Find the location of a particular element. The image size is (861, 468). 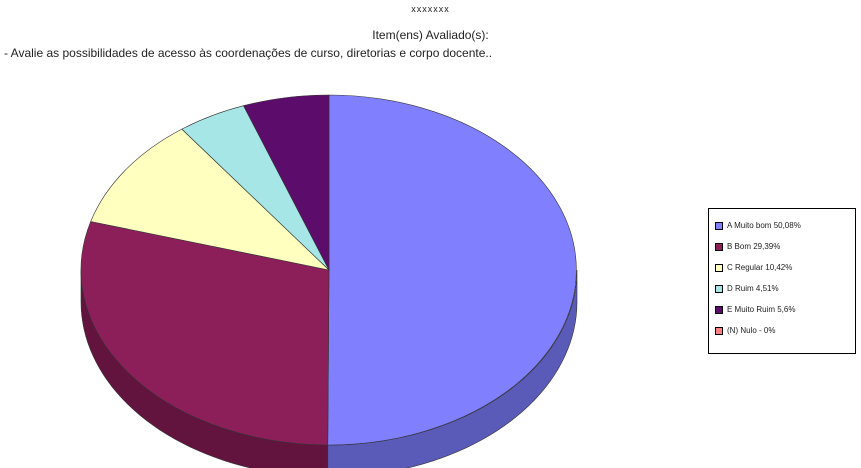

legend-item: E Muito Ruim 5,6% is located at coordinates (785, 309).